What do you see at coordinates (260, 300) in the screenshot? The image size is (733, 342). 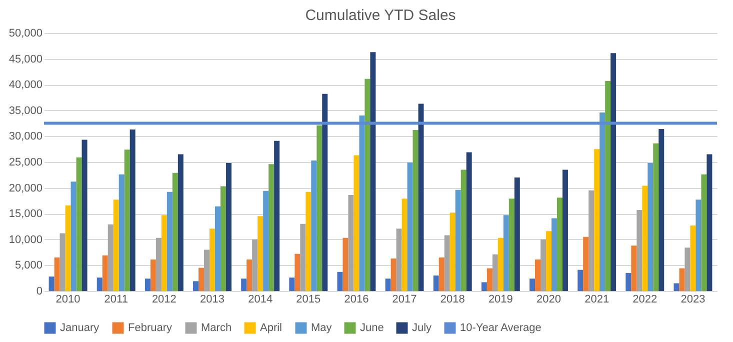 I see `x-tick-label: 2014` at bounding box center [260, 300].